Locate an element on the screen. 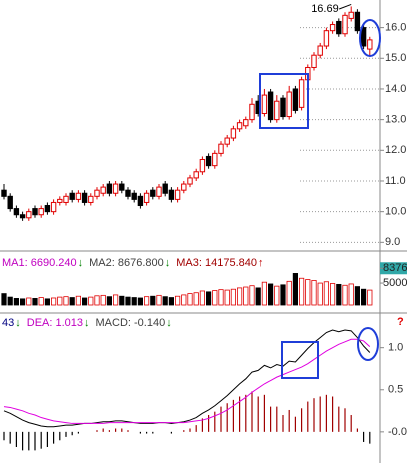  legend-label: MACD: -0.140 is located at coordinates (131, 323).